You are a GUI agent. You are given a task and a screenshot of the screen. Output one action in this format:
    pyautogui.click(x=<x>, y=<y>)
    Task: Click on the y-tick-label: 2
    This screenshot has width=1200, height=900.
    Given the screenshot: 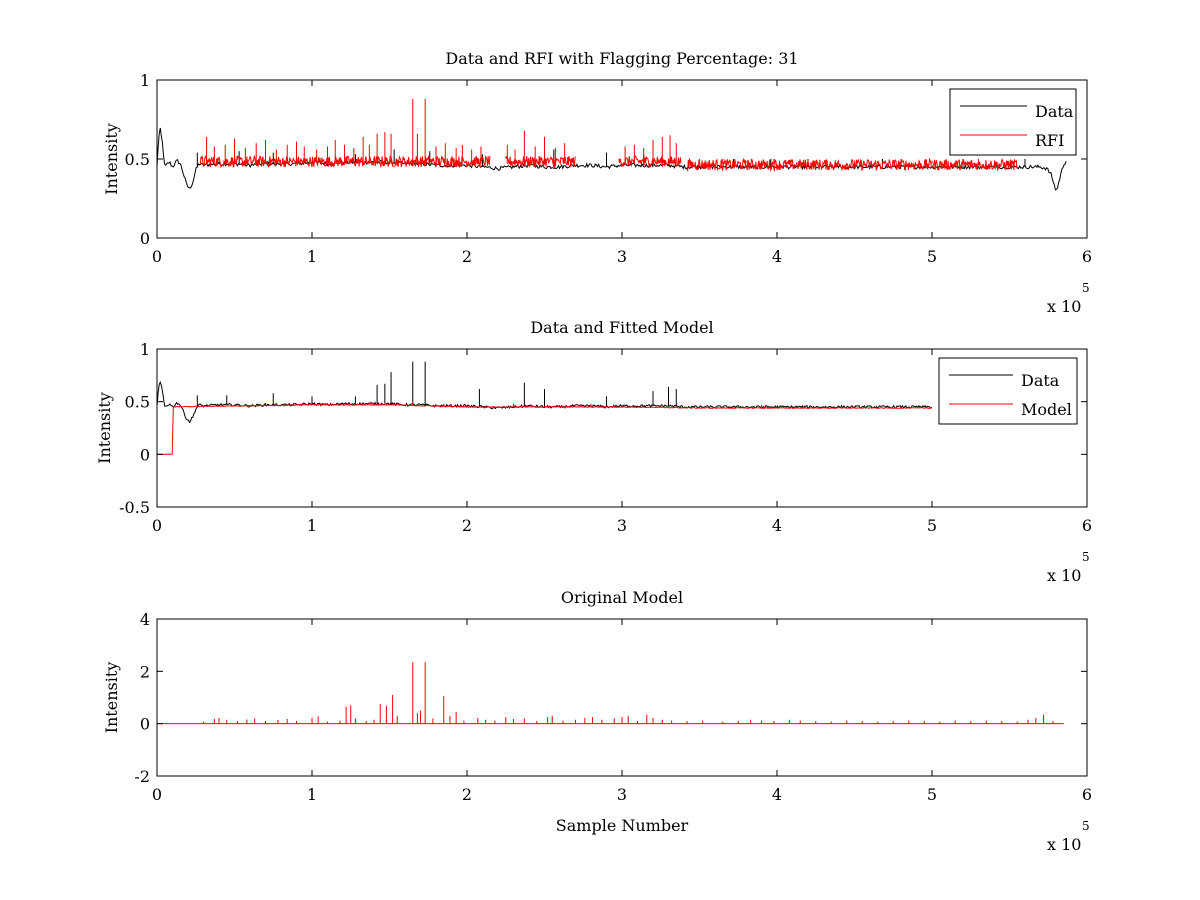 What is the action you would take?
    pyautogui.click(x=145, y=671)
    